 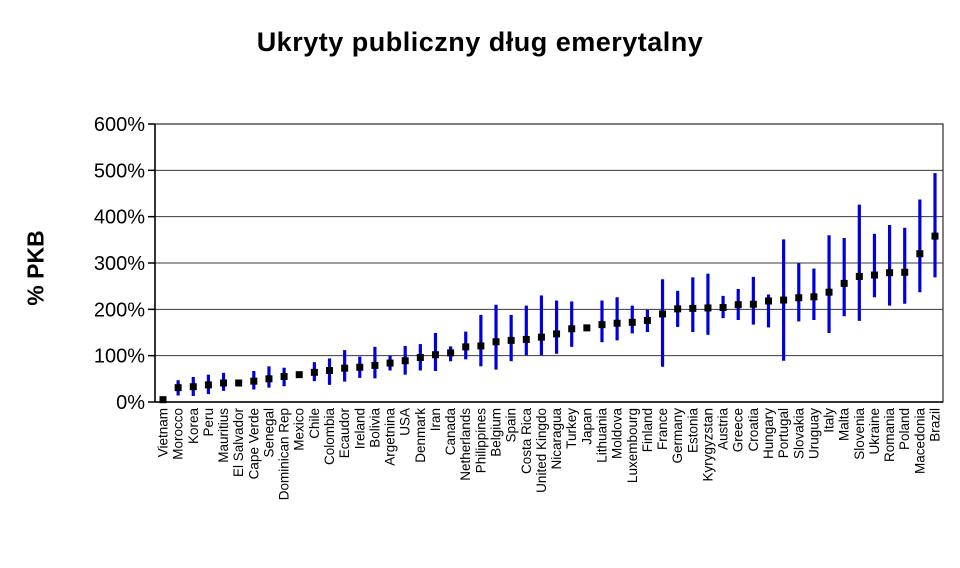 What do you see at coordinates (677, 436) in the screenshot?
I see `x-tick-label: Germany` at bounding box center [677, 436].